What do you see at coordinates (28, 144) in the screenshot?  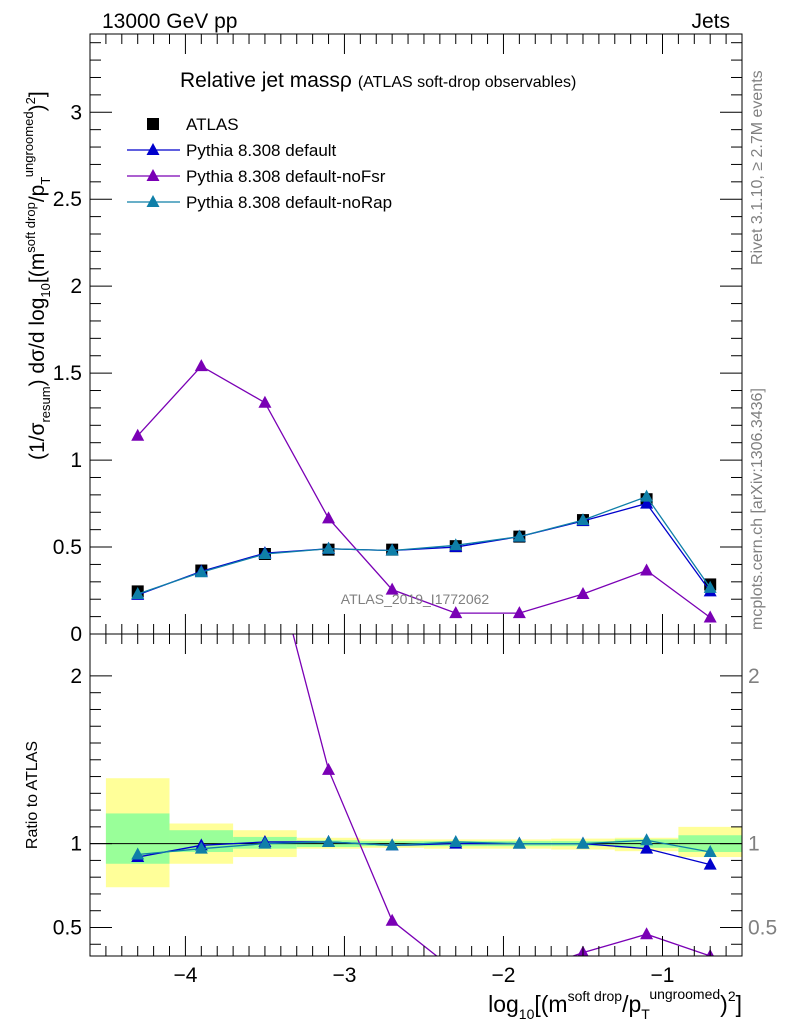 I see `ylabel-sup2: ungroomed` at bounding box center [28, 144].